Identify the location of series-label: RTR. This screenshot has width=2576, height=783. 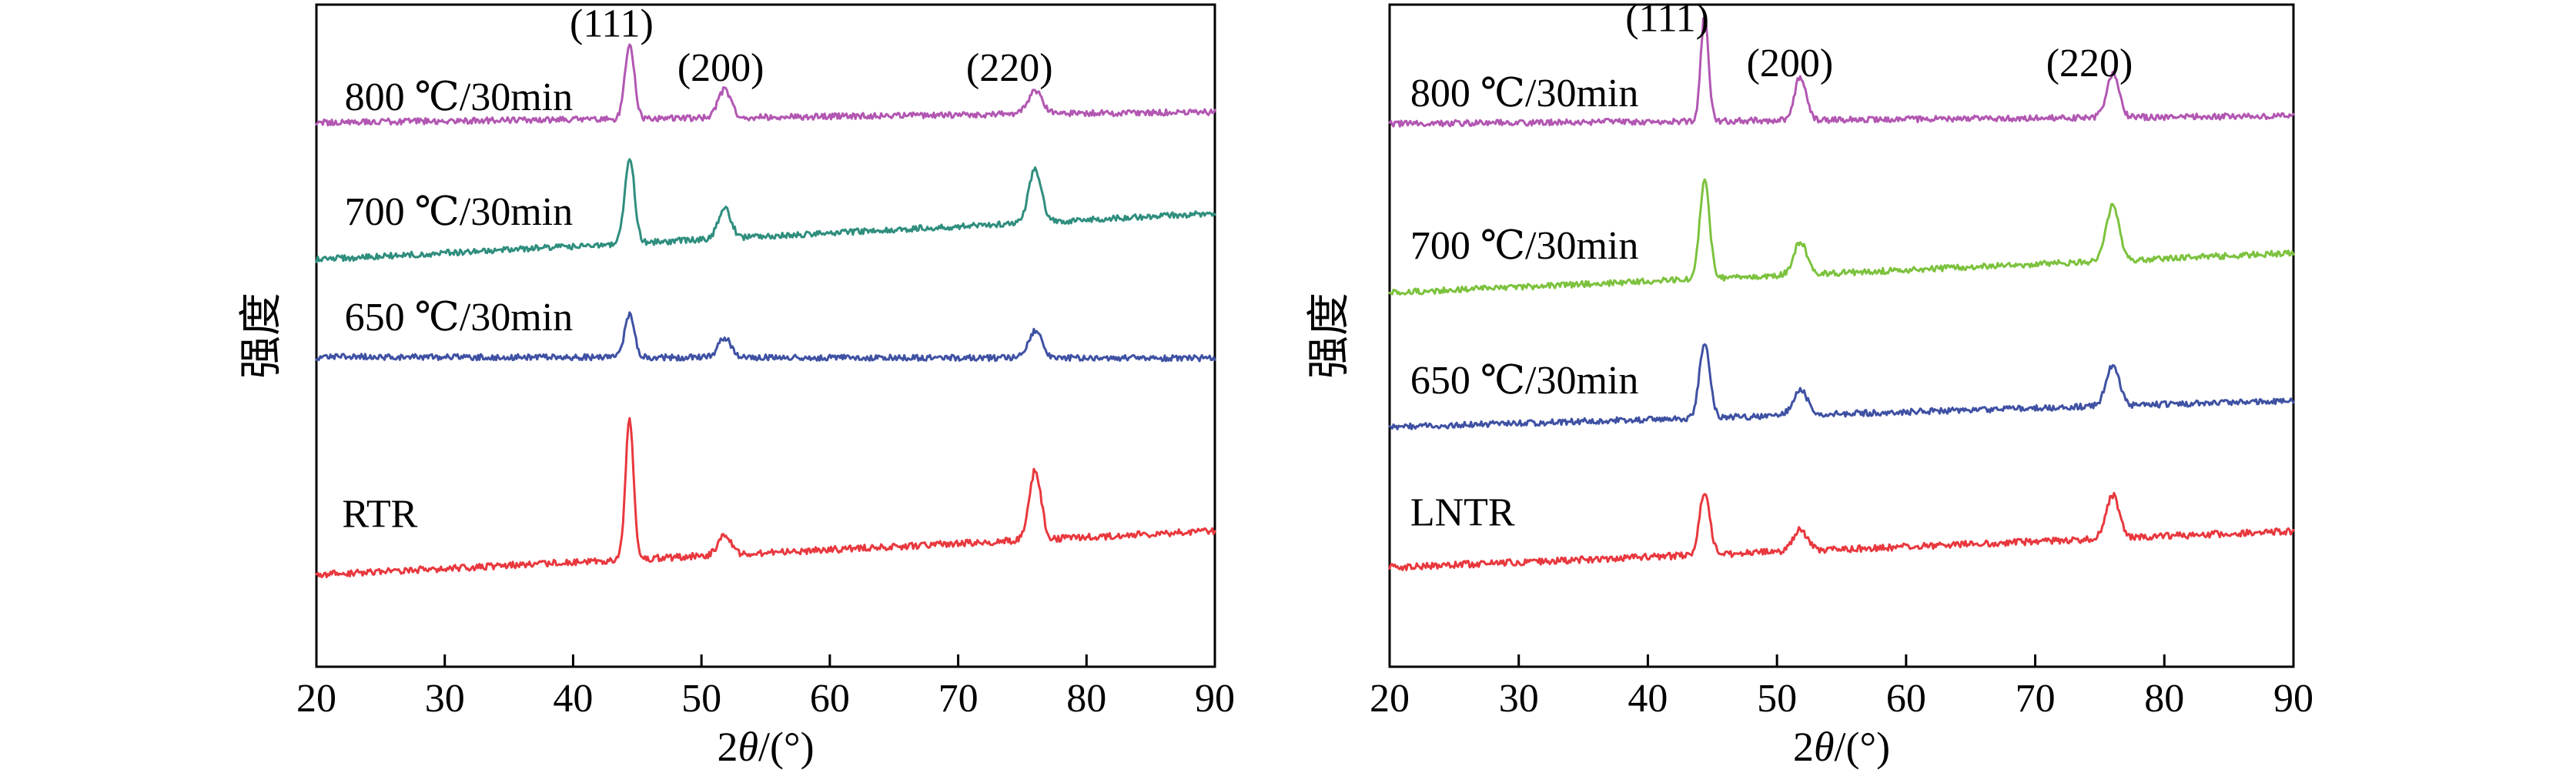
(380, 515).